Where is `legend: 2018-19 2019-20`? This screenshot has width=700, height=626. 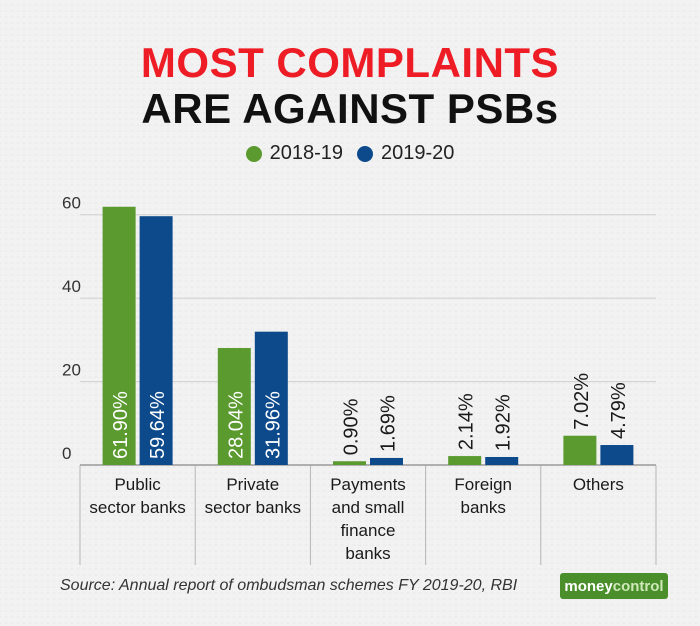
legend: 2018-19 2019-20 is located at coordinates (350, 153).